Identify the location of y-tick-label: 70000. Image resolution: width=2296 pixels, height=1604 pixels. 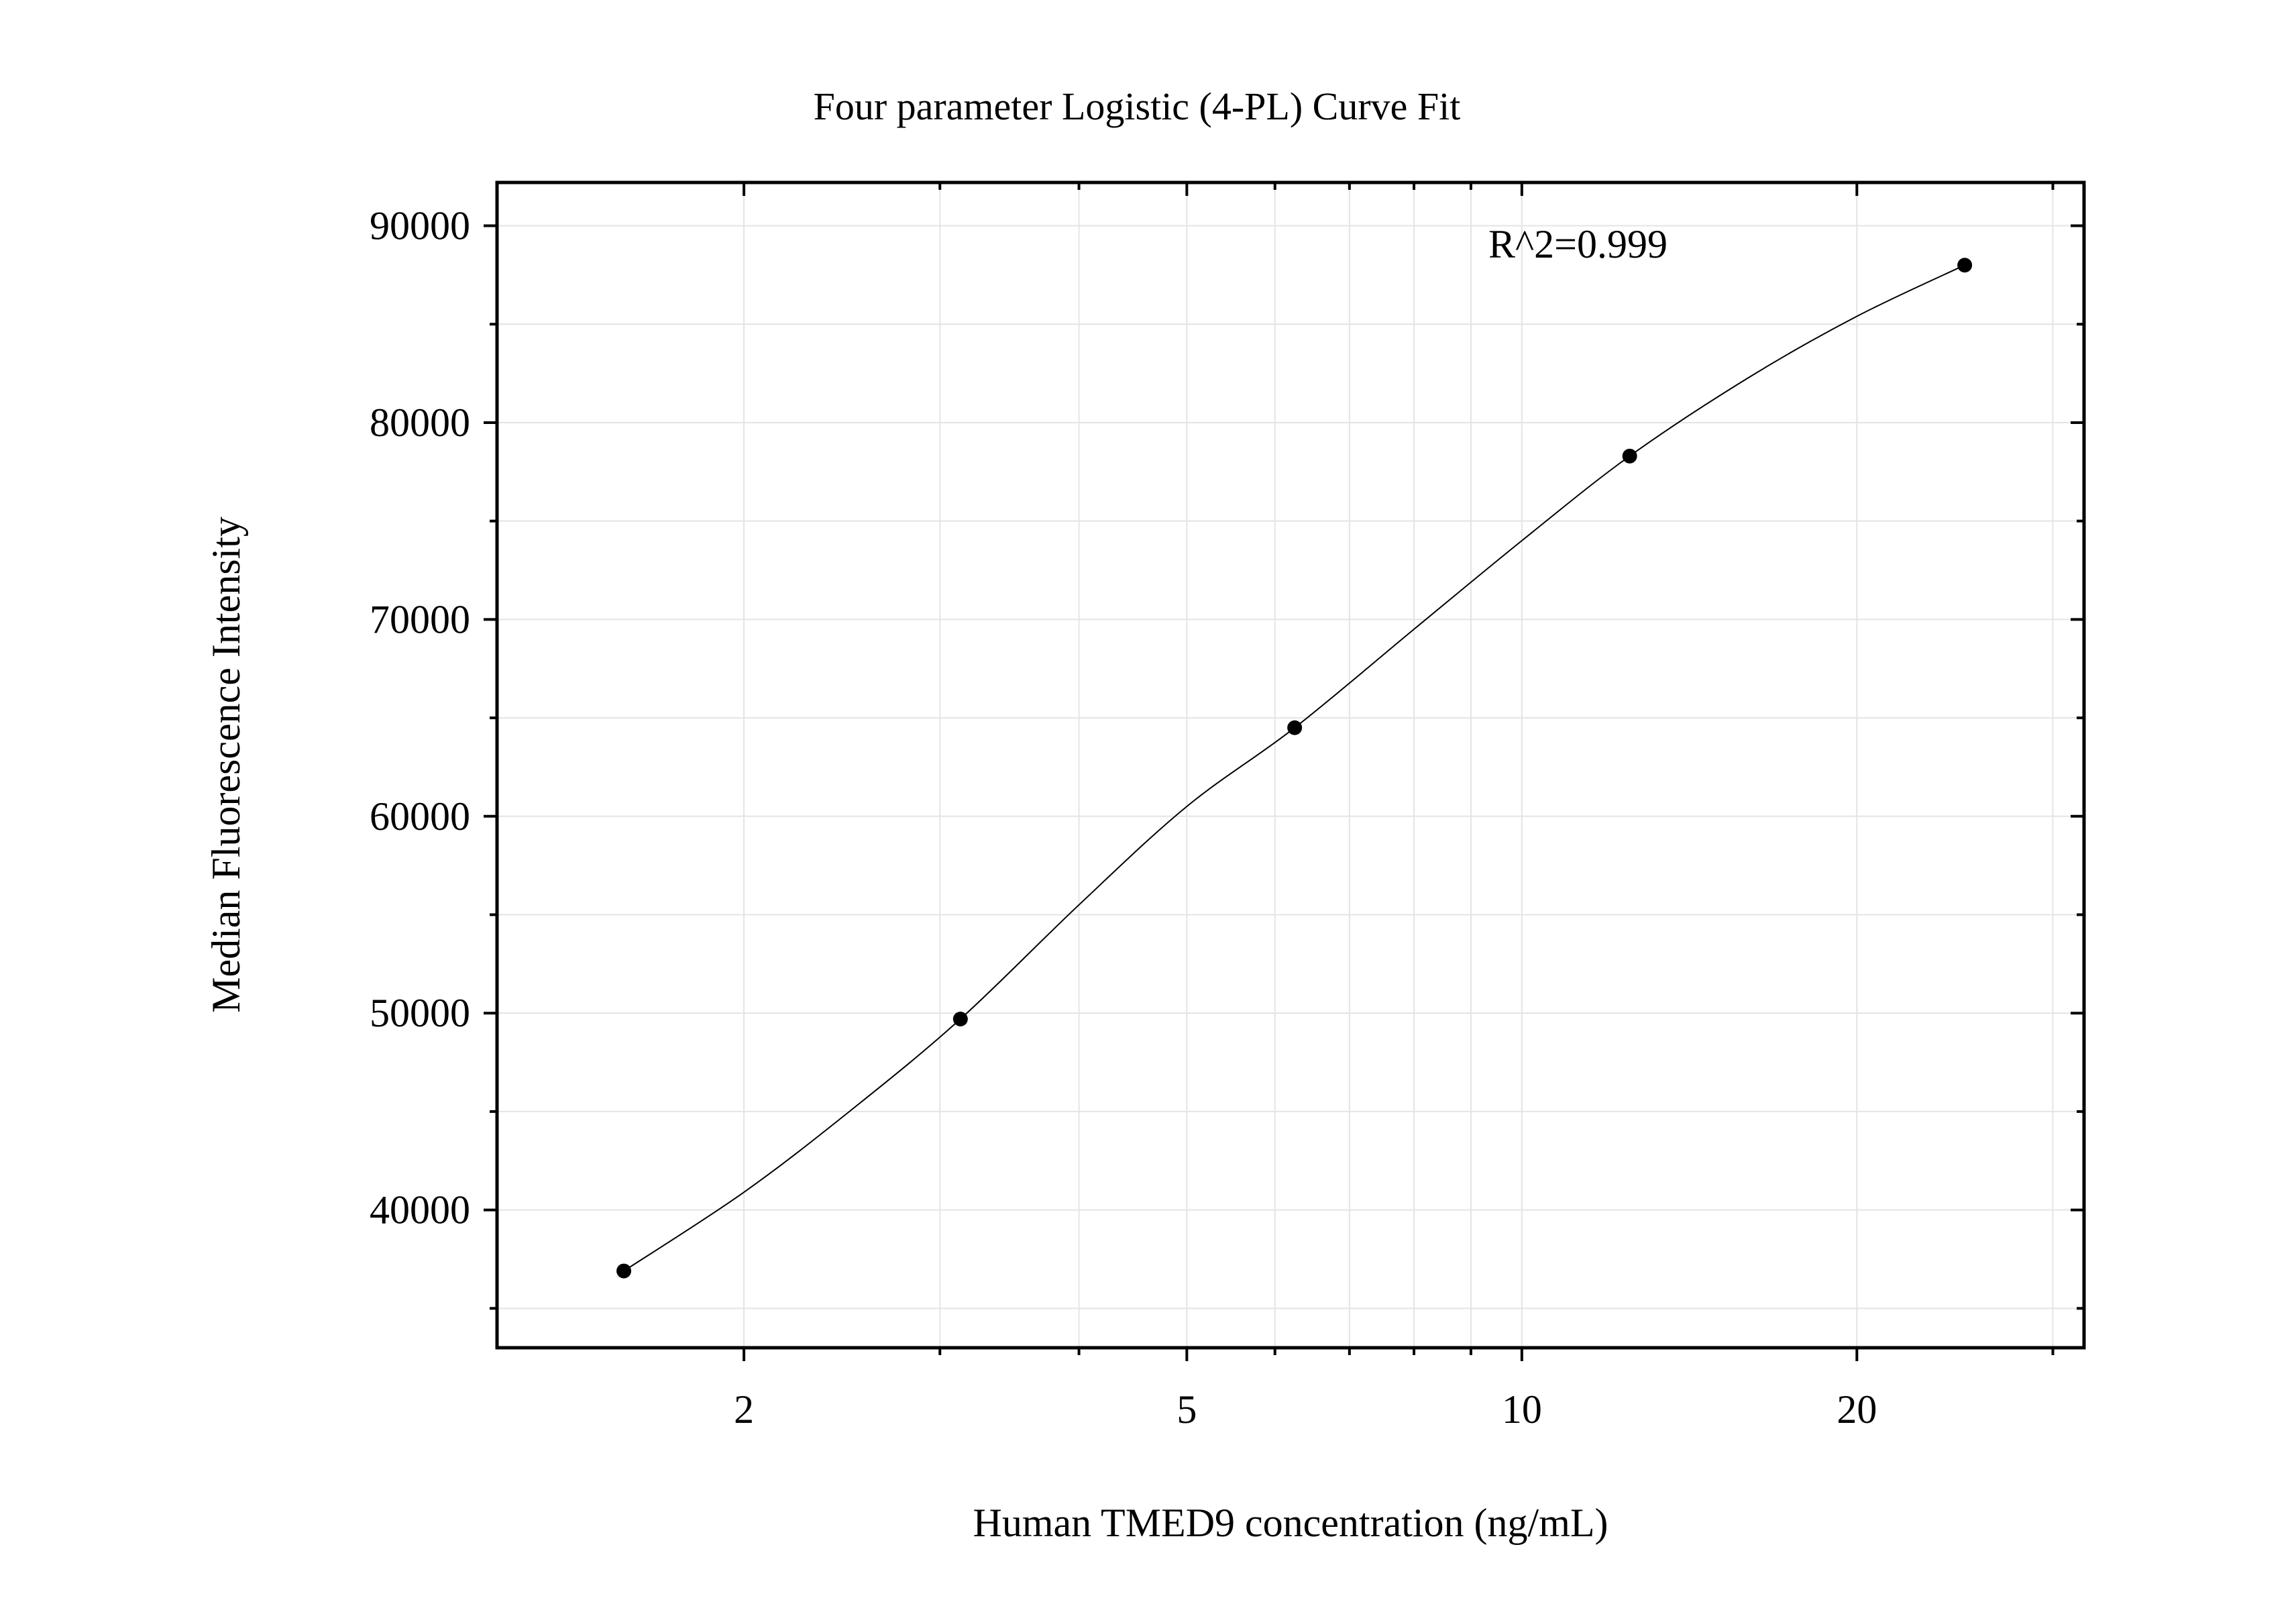
(420, 619).